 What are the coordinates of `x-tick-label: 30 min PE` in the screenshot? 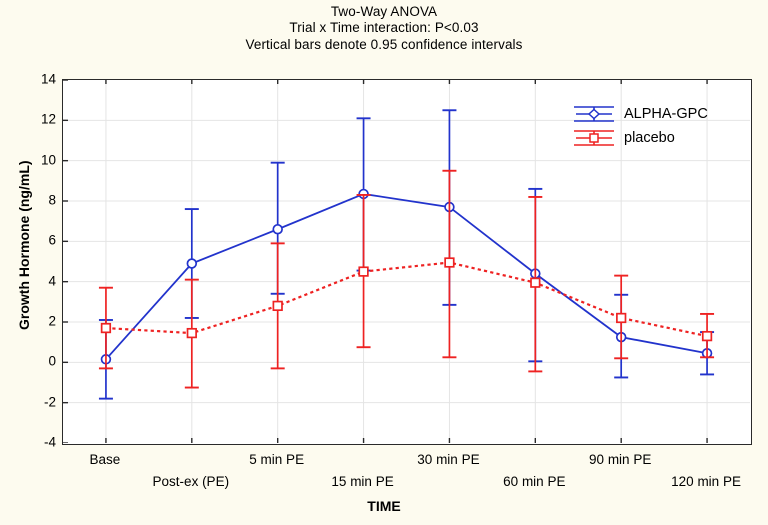 It's located at (448, 459).